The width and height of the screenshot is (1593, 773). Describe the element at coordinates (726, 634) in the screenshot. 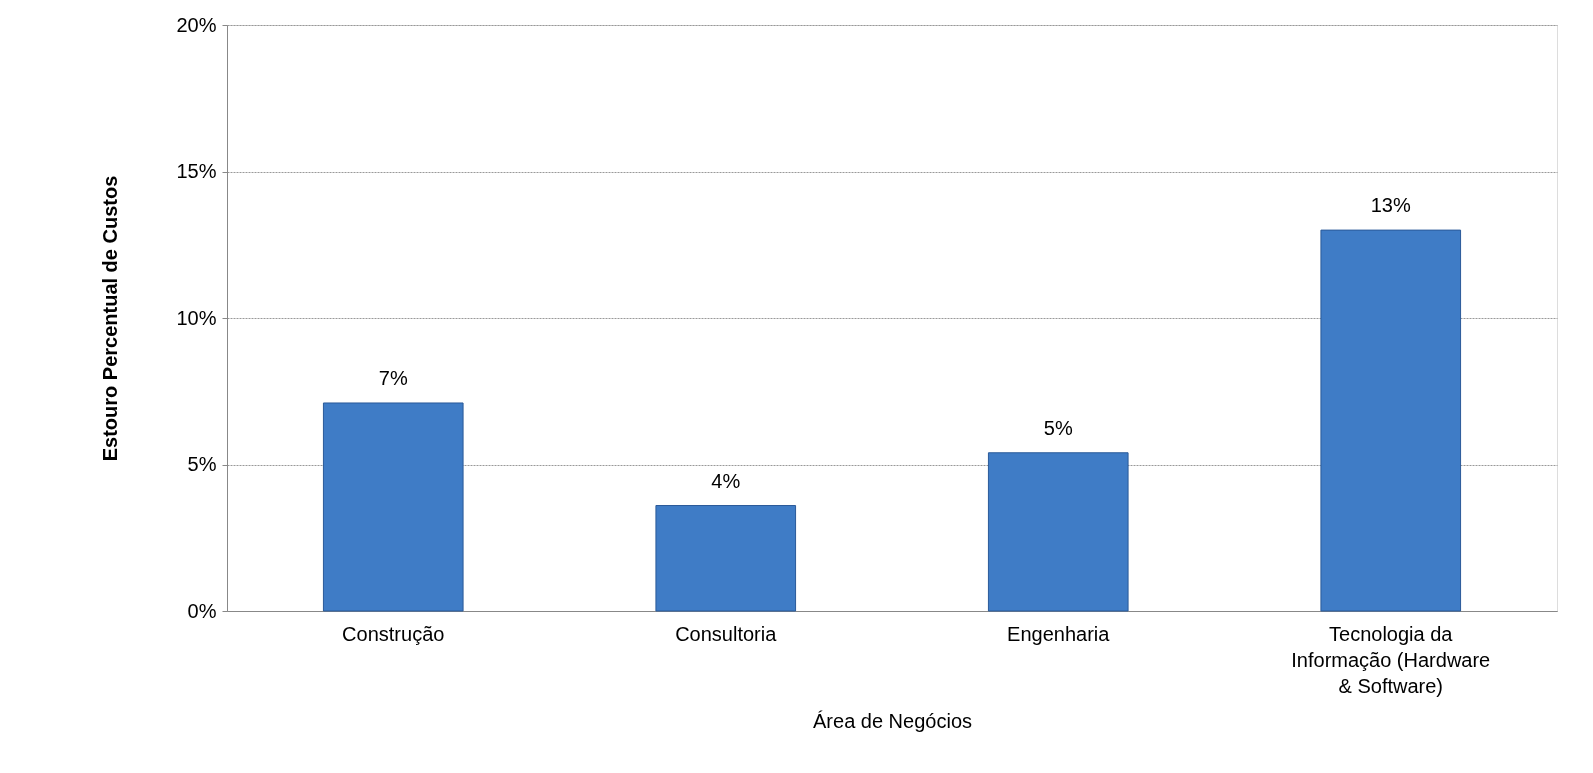

I see `x-tick-label: Consultoria` at that location.